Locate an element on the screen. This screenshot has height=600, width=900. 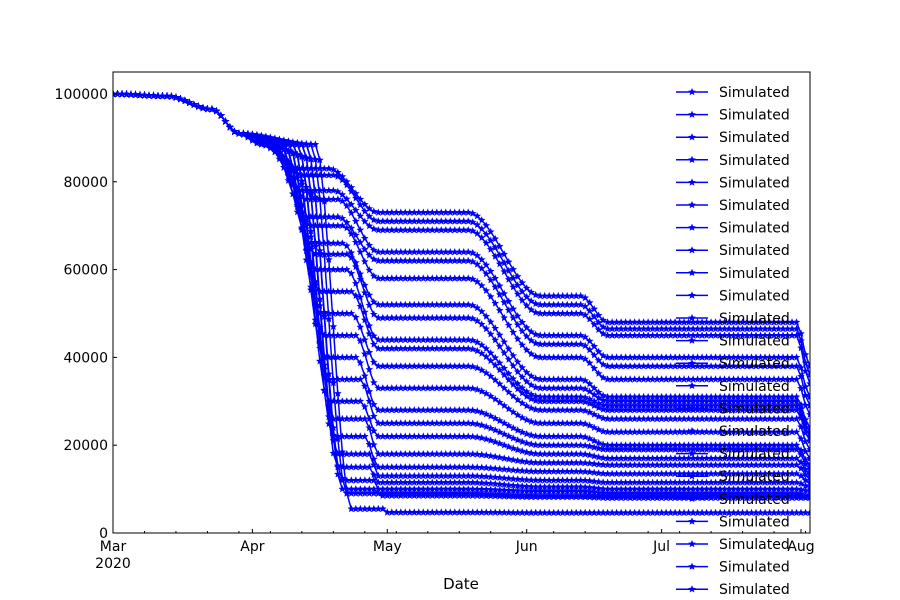
legend-marker is located at coordinates (692, 227).